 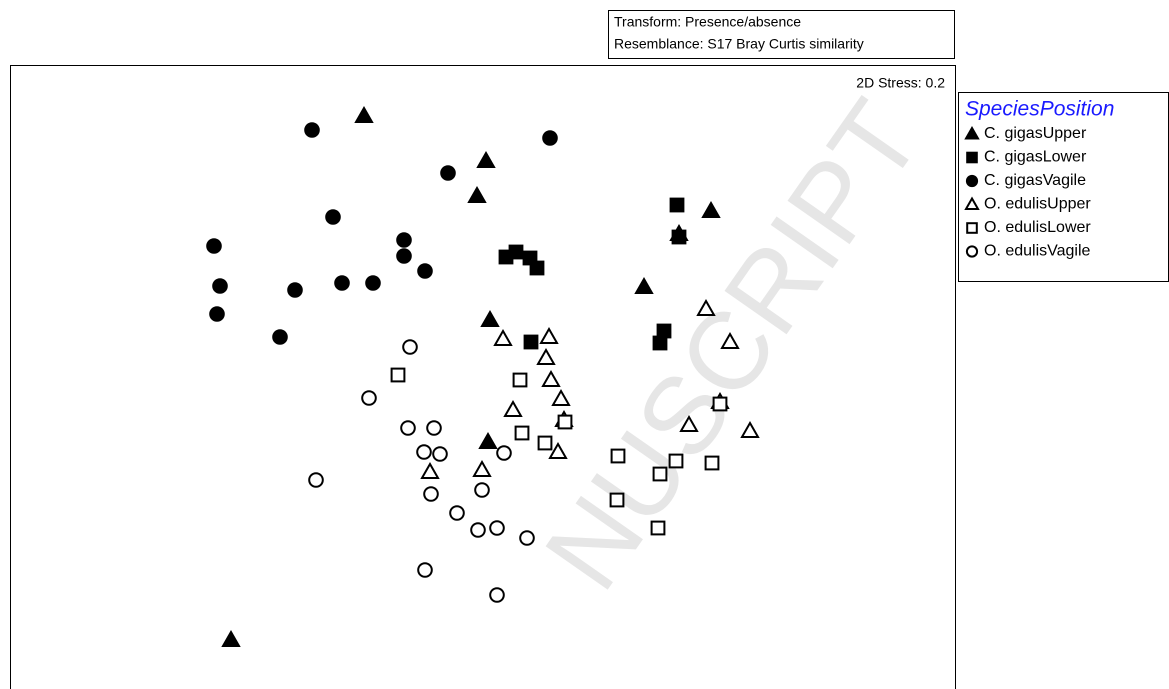 What do you see at coordinates (1039, 109) in the screenshot?
I see `legend-title: SpeciesPosition` at bounding box center [1039, 109].